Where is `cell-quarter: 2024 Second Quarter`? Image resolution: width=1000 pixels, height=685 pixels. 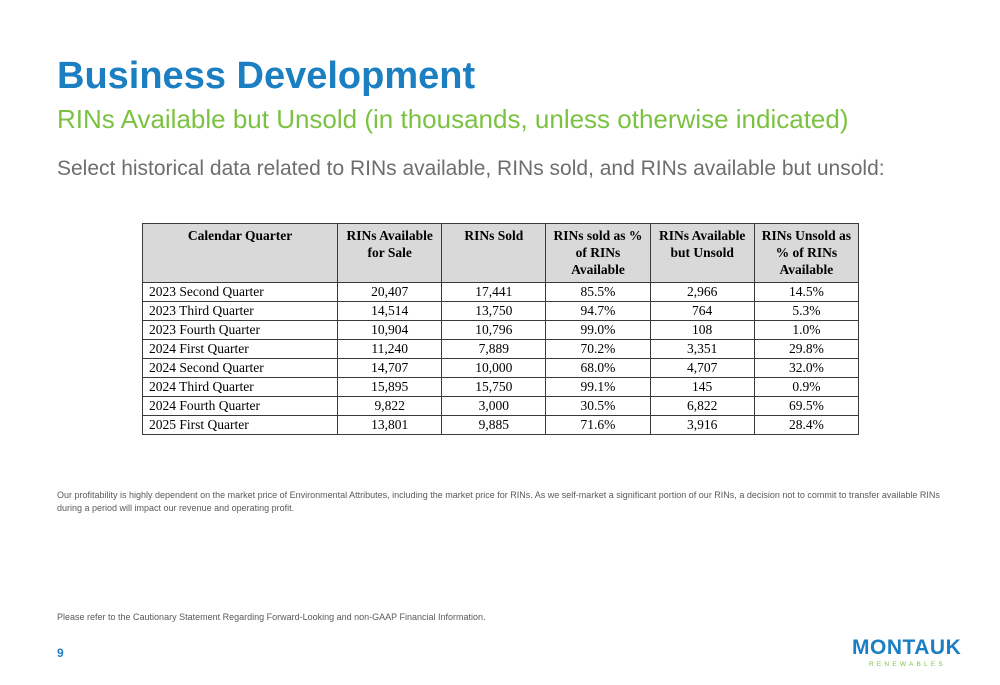 cell-quarter: 2024 Second Quarter is located at coordinates (240, 368).